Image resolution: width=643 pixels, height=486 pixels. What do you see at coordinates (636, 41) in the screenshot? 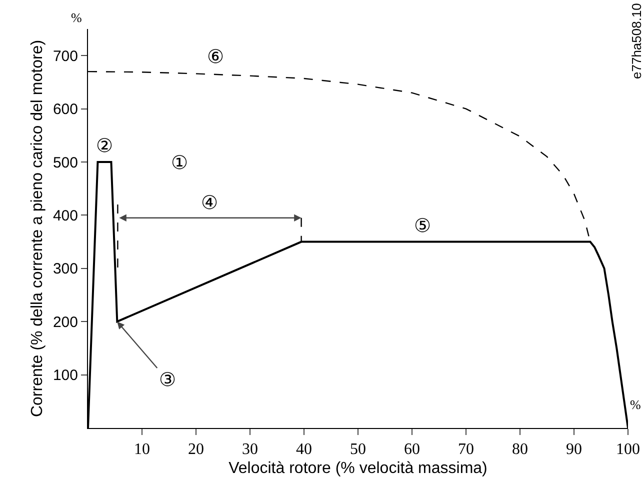
I see `text: e77ha508.10` at bounding box center [636, 41].